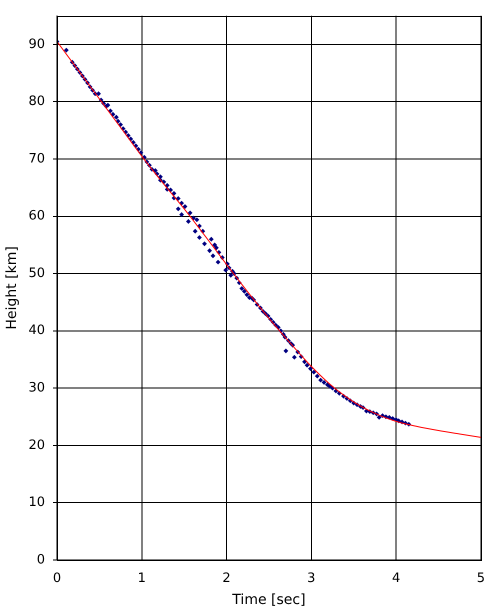  I want to click on y-tick-label: 30, so click(36, 388).